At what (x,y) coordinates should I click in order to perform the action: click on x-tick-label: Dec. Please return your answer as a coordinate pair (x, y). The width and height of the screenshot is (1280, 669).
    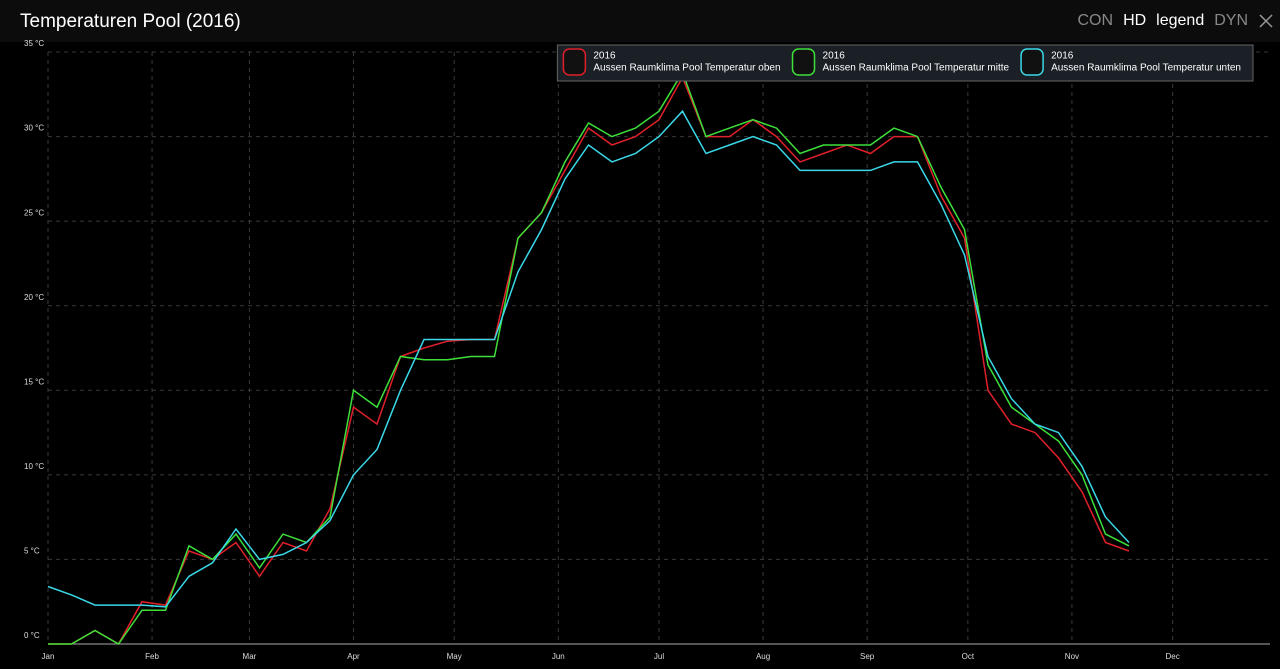
    Looking at the image, I should click on (1173, 656).